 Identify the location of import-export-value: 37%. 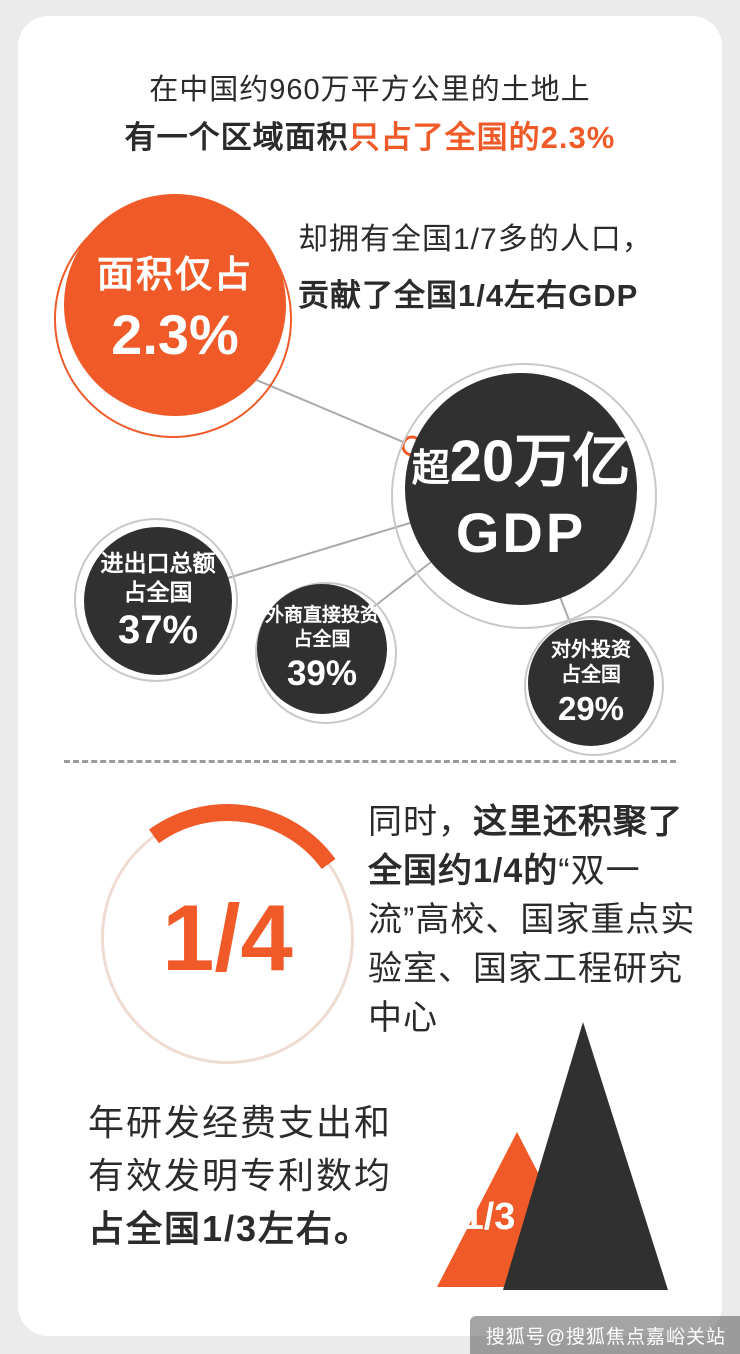
(158, 630).